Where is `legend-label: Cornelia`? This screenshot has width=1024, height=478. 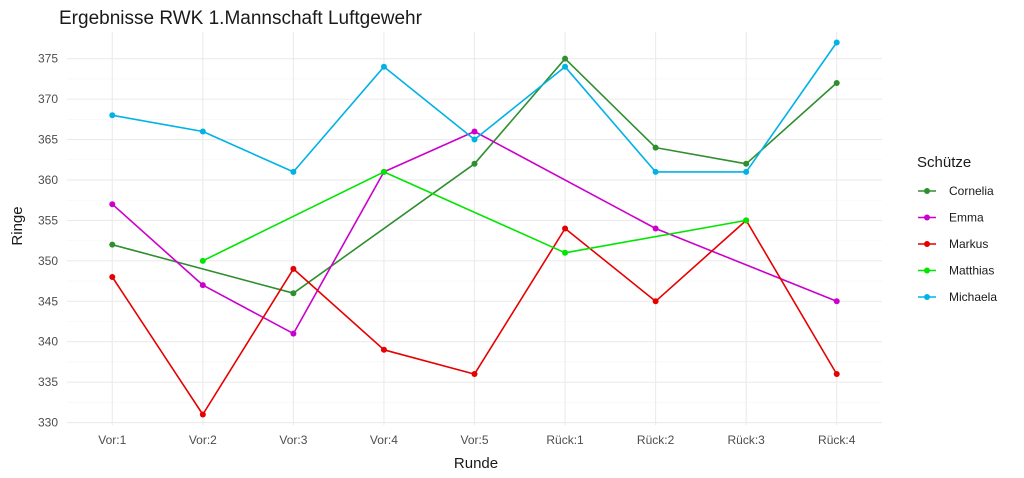 legend-label: Cornelia is located at coordinates (971, 191).